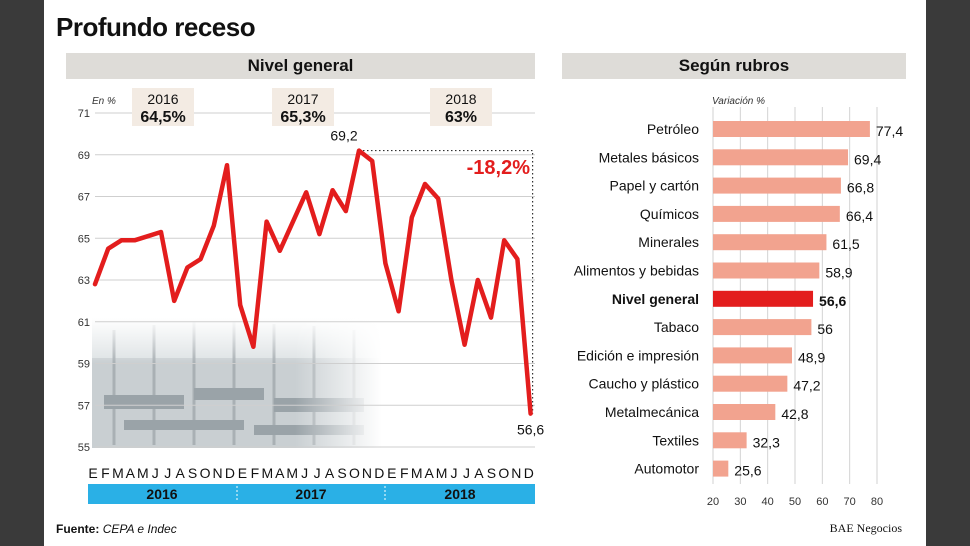 Image resolution: width=970 pixels, height=546 pixels. What do you see at coordinates (806, 386) in the screenshot?
I see `value-label: 47,2` at bounding box center [806, 386].